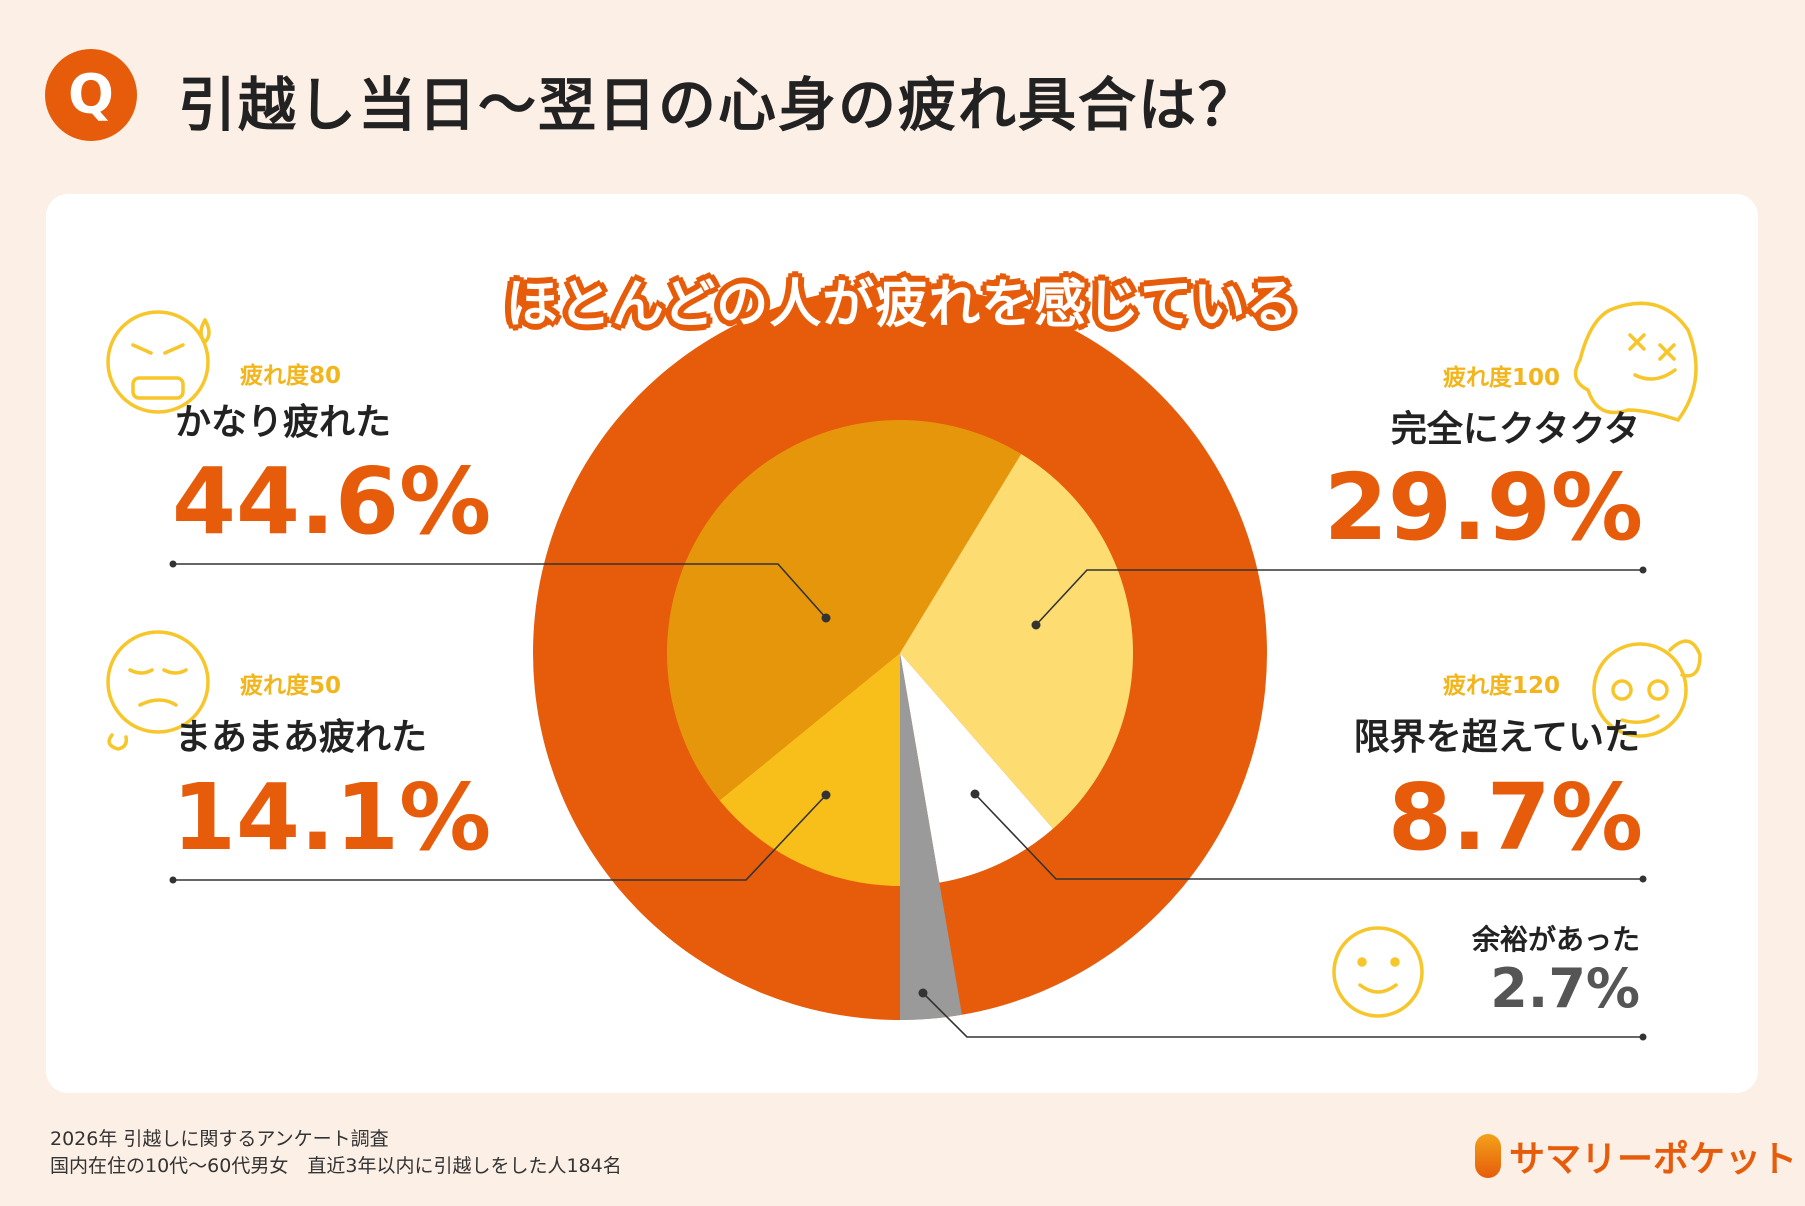 This screenshot has height=1206, width=1805. I want to click on percent-value: 8.7%, so click(1515, 817).